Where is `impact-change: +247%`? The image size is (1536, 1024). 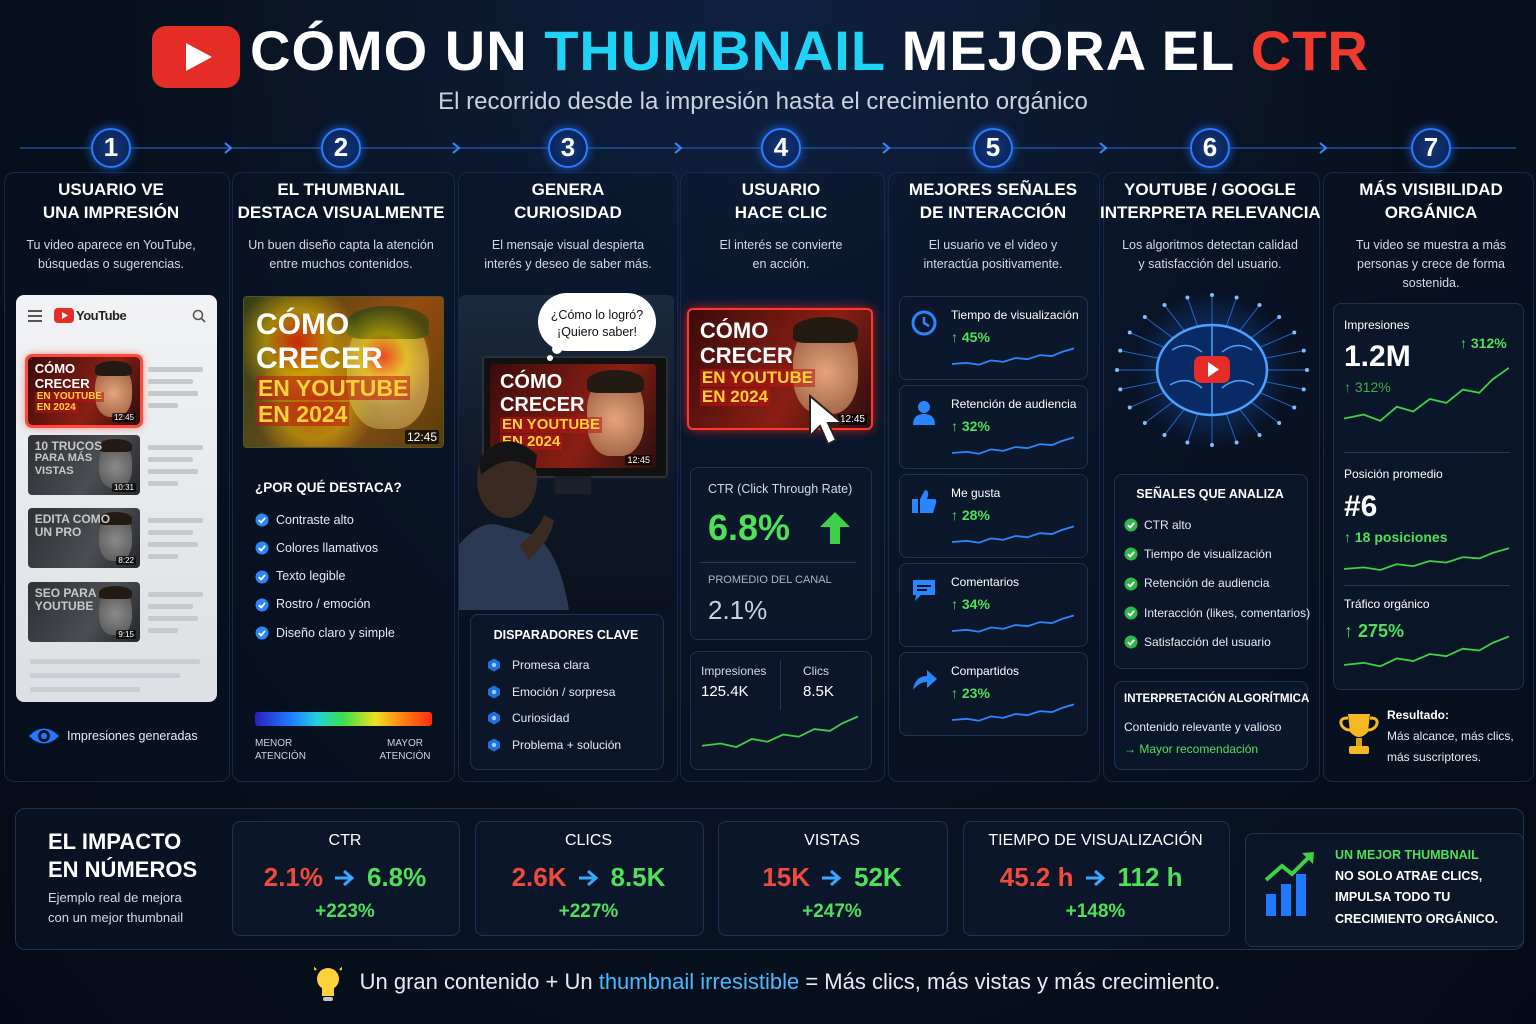 impact-change: +247% is located at coordinates (832, 911).